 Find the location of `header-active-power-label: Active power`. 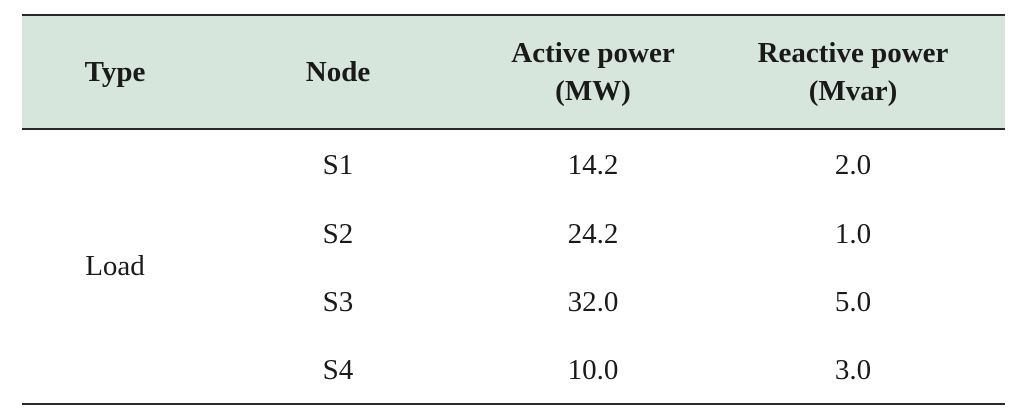

header-active-power-label: Active power is located at coordinates (593, 53).